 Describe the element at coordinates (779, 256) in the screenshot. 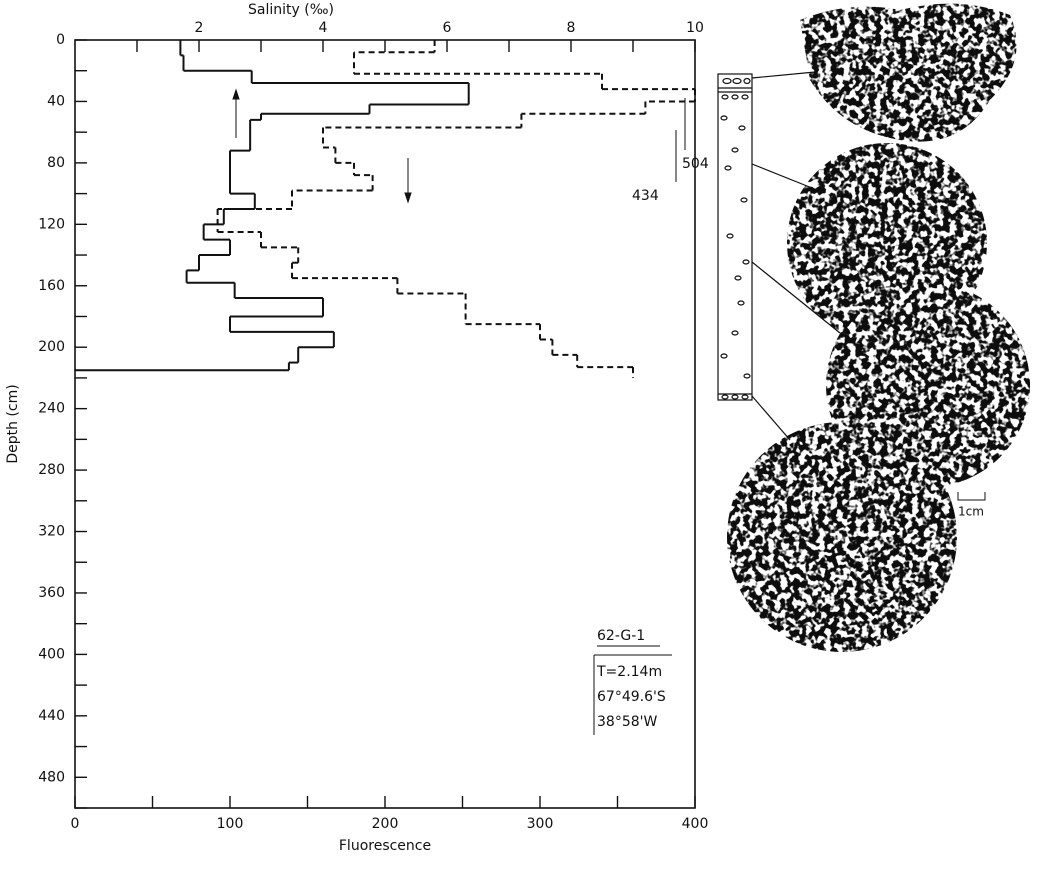

I see `core-column` at that location.